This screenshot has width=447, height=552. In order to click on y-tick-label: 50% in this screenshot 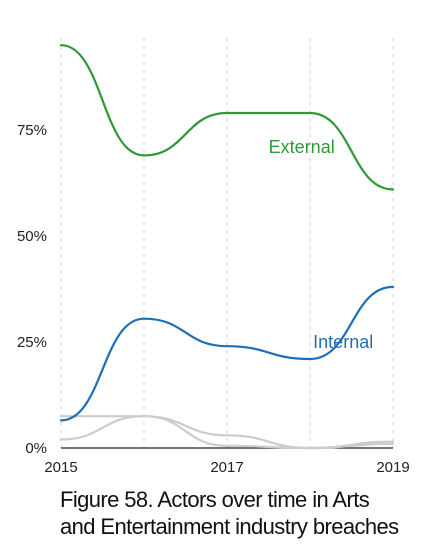, I will do `click(32, 236)`.